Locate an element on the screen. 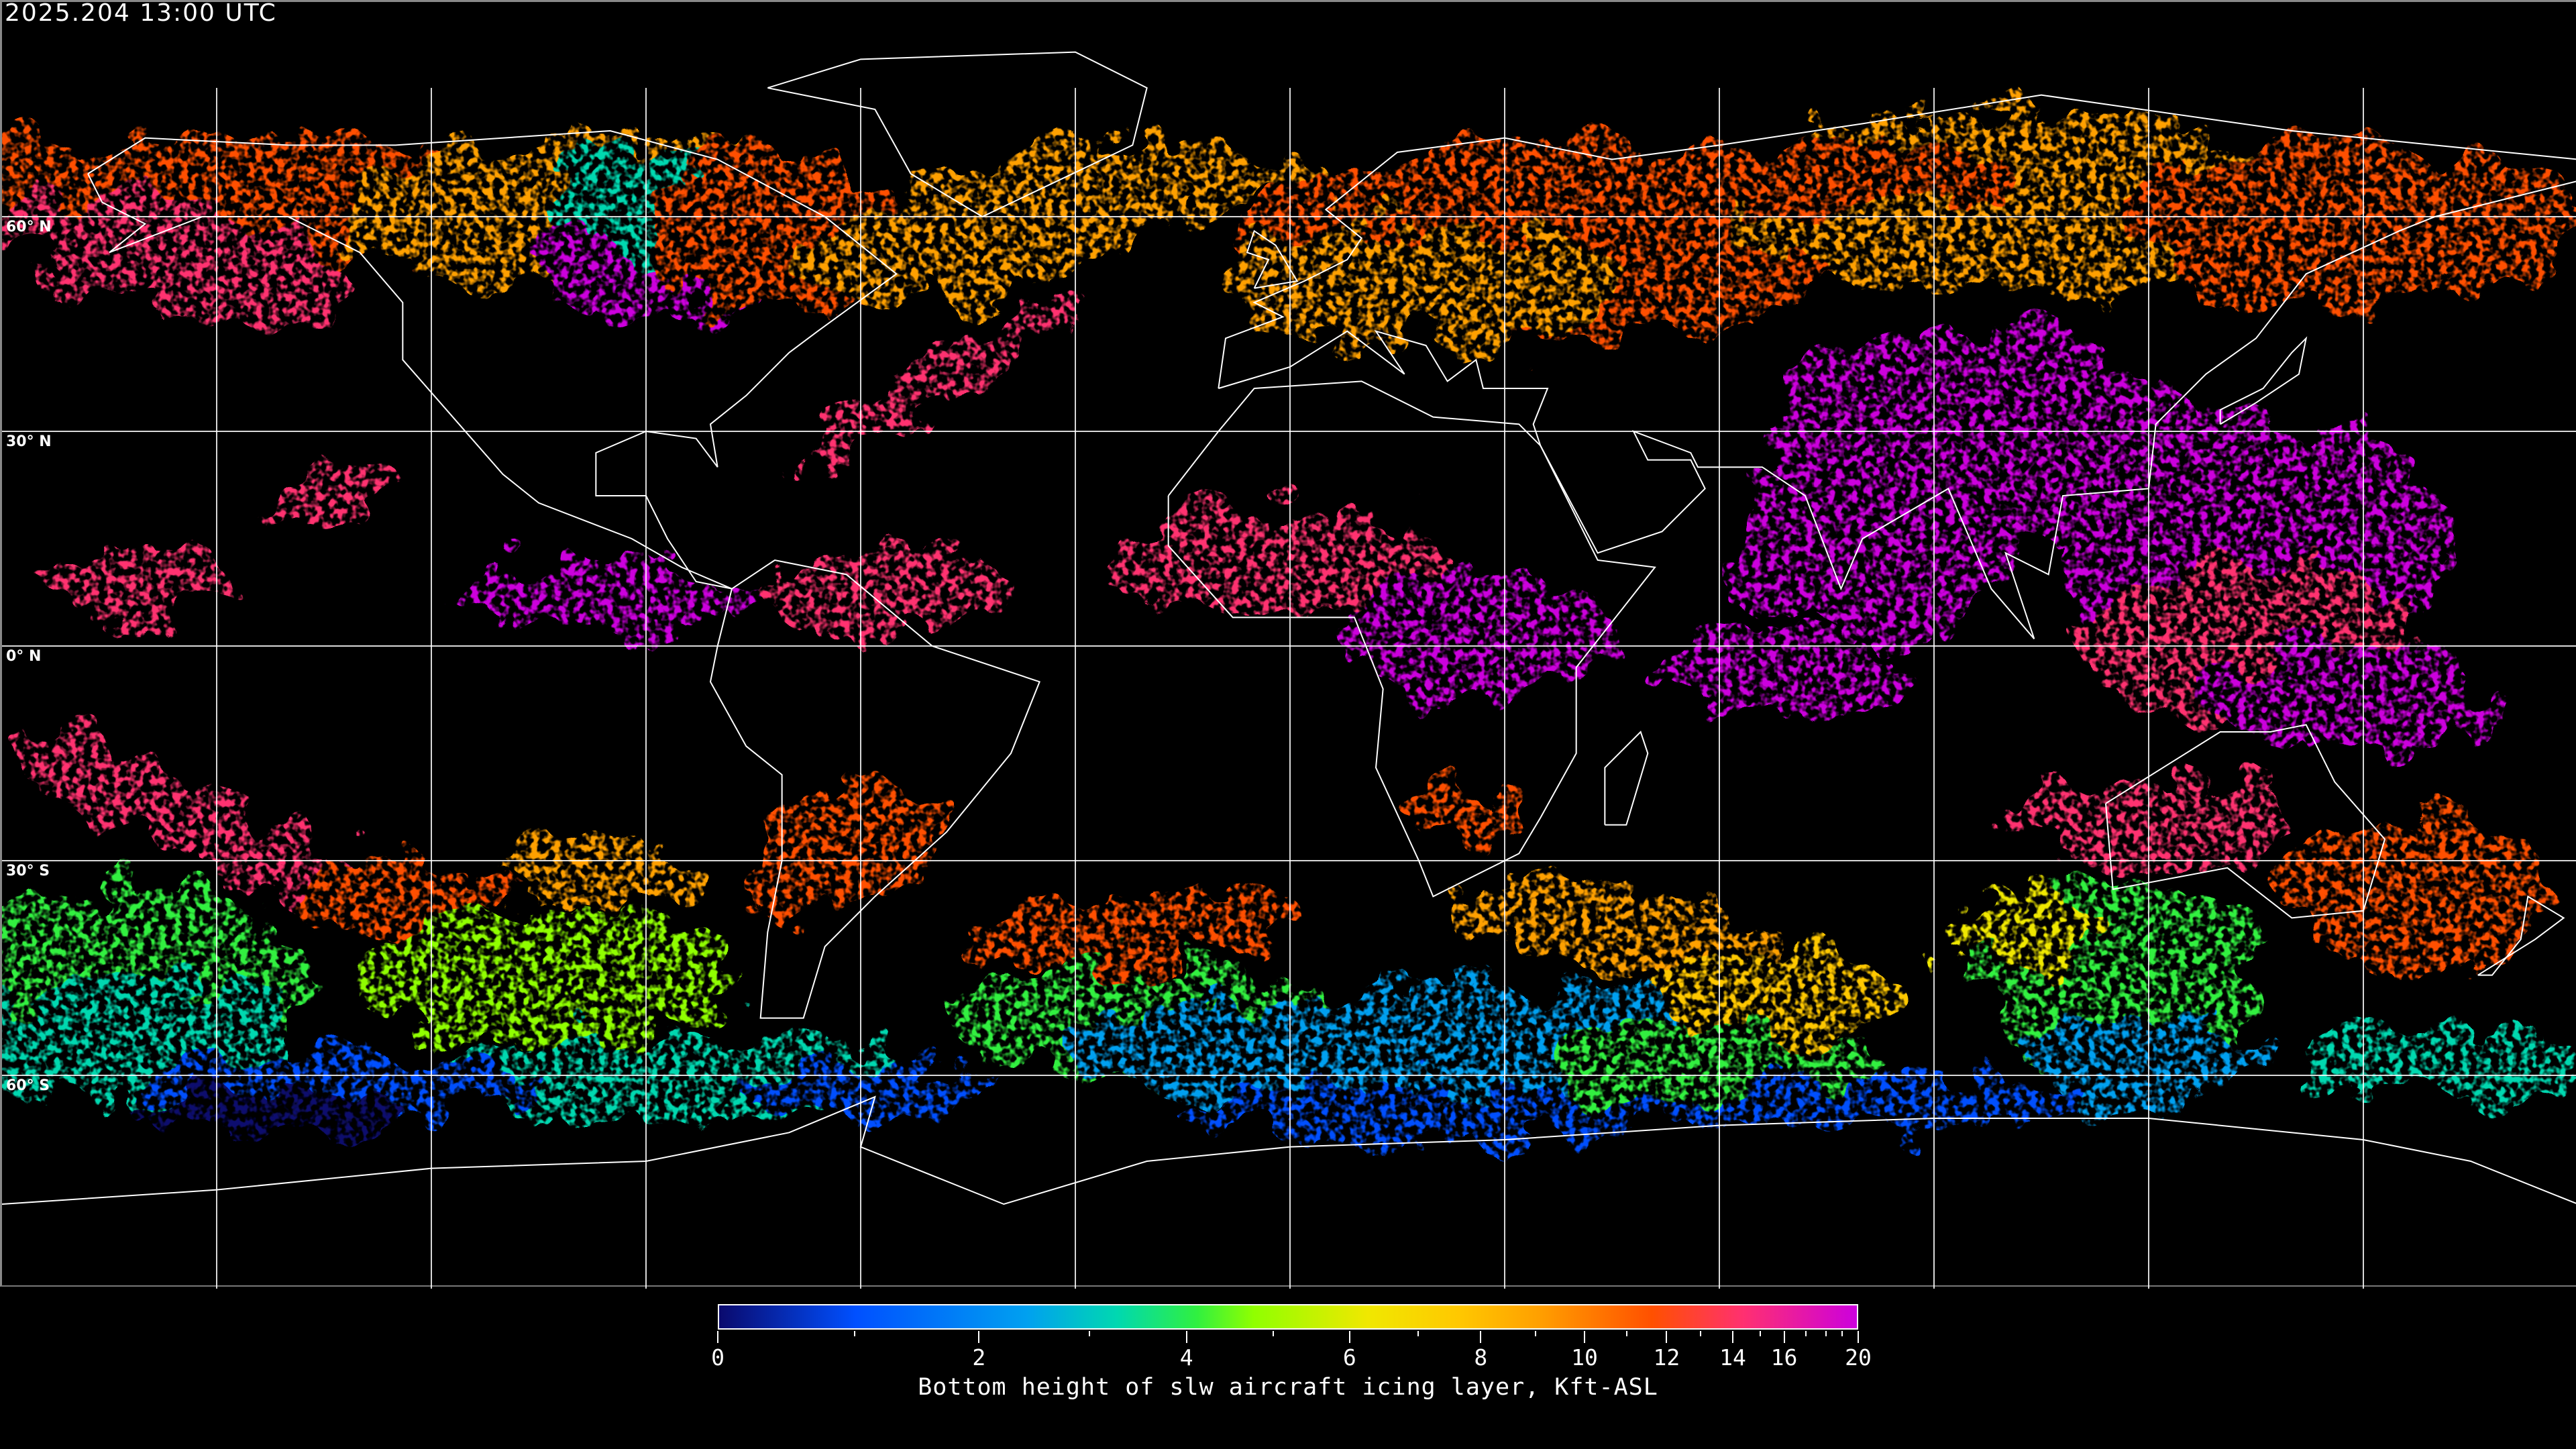 The width and height of the screenshot is (2576, 1449). colorbar is located at coordinates (1288, 1317).